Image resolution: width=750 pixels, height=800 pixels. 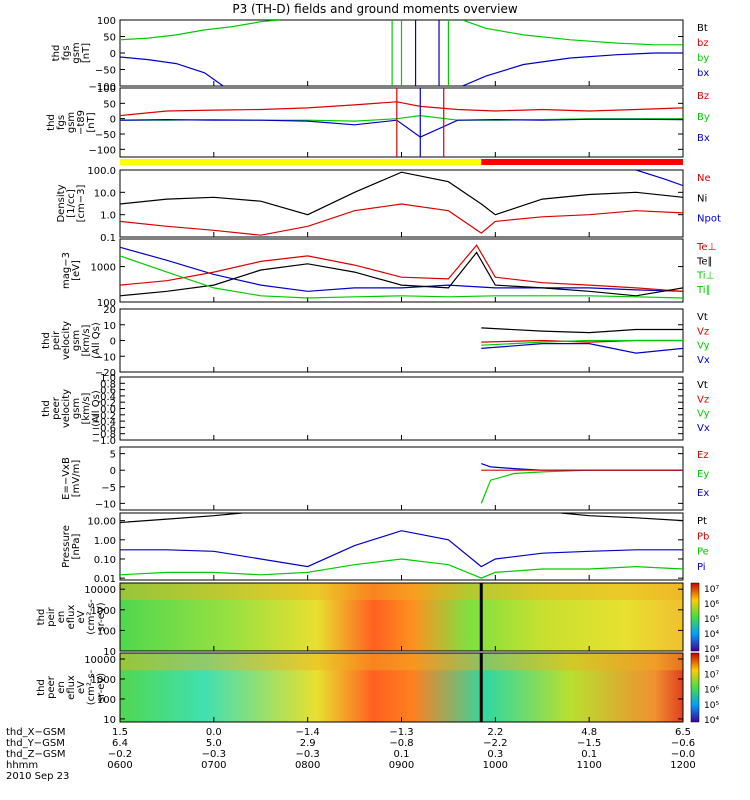 What do you see at coordinates (213, 765) in the screenshot?
I see `x-axis-row-value: 0700` at bounding box center [213, 765].